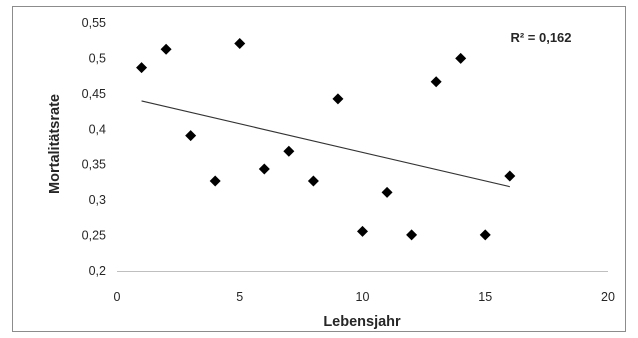 The height and width of the screenshot is (338, 638). What do you see at coordinates (94, 165) in the screenshot?
I see `y-tick-label: 0,35` at bounding box center [94, 165].